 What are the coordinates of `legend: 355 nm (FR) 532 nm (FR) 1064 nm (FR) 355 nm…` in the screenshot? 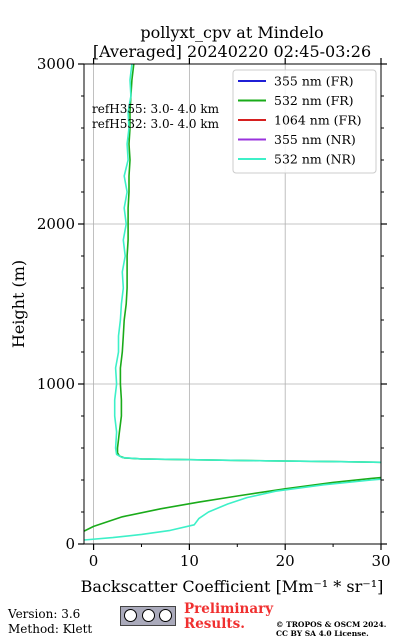 It's located at (304, 121).